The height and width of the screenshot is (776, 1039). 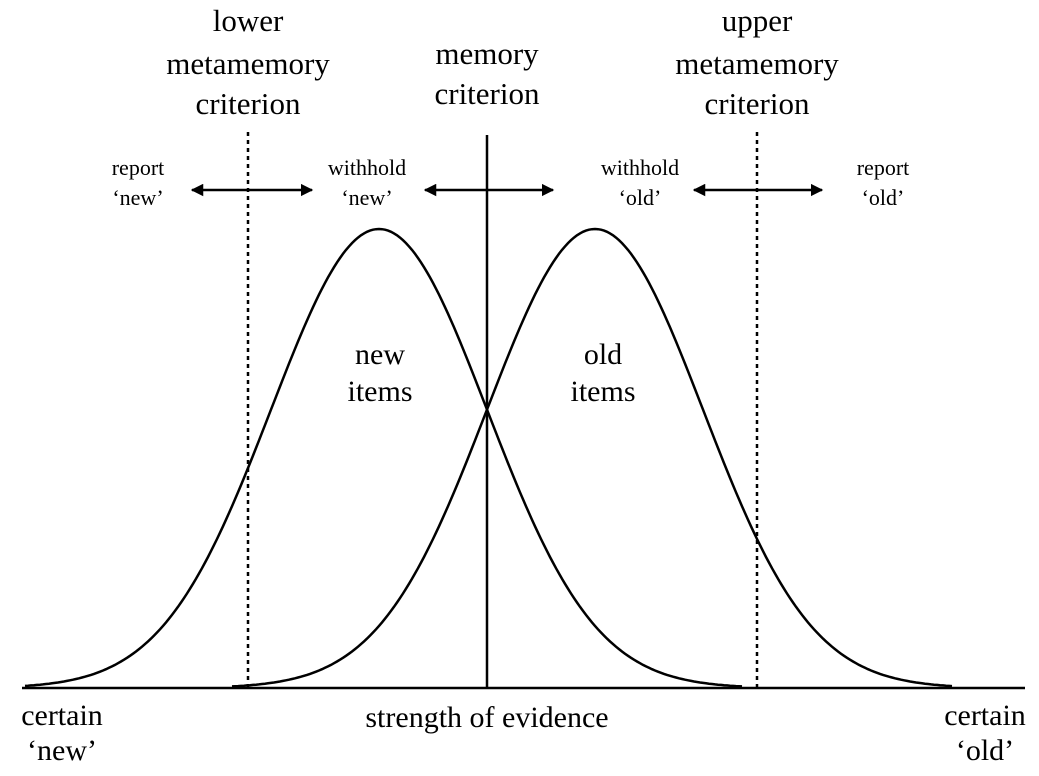 What do you see at coordinates (380, 354) in the screenshot?
I see `distribution-label: new` at bounding box center [380, 354].